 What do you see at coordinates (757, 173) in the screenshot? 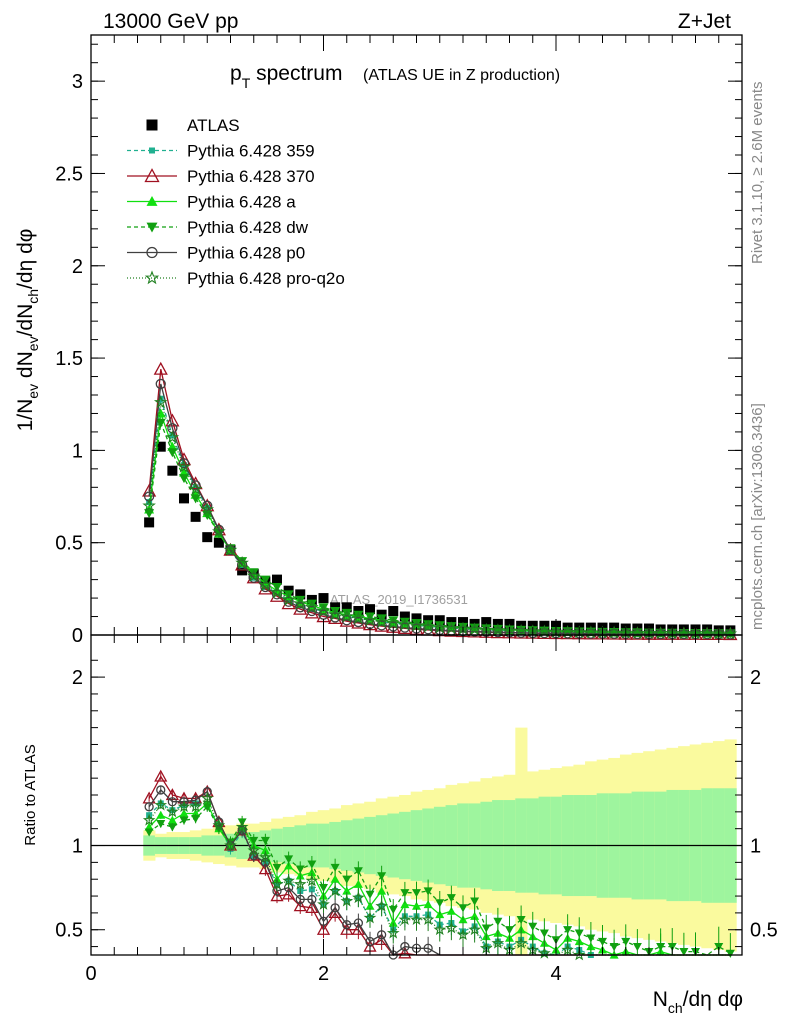
I see `rivet-label: Rivet 3.1.10, ≥ 2.6M events` at bounding box center [757, 173].